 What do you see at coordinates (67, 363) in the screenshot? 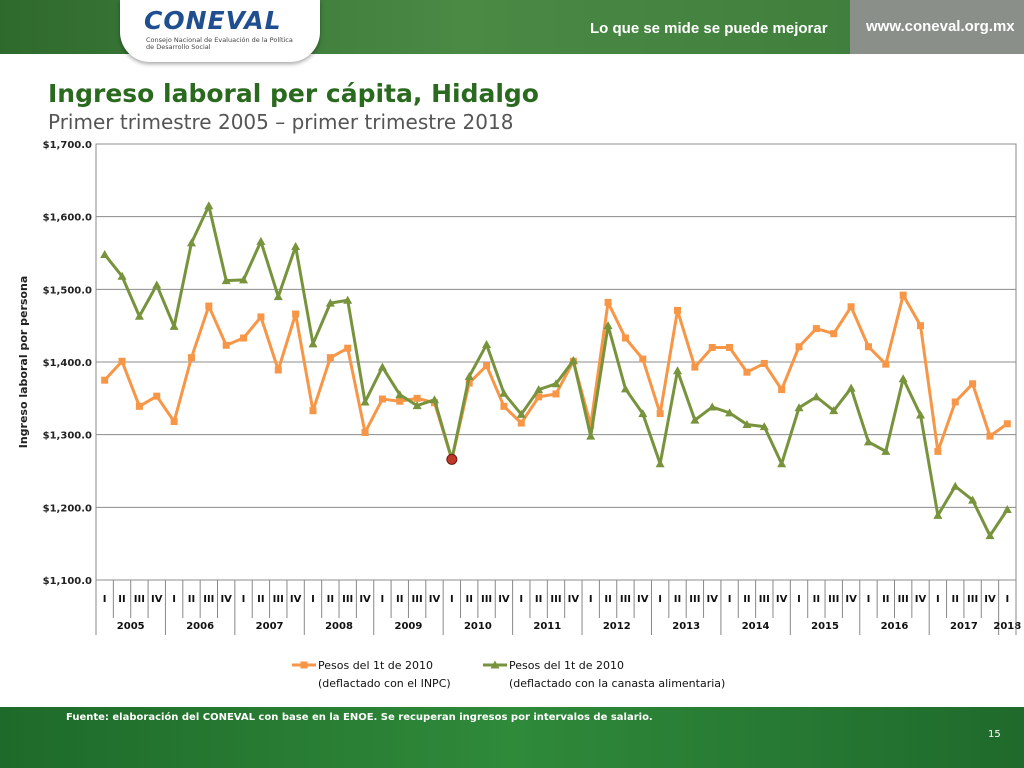
I see `y-tick-label: $1,400.0` at bounding box center [67, 363].